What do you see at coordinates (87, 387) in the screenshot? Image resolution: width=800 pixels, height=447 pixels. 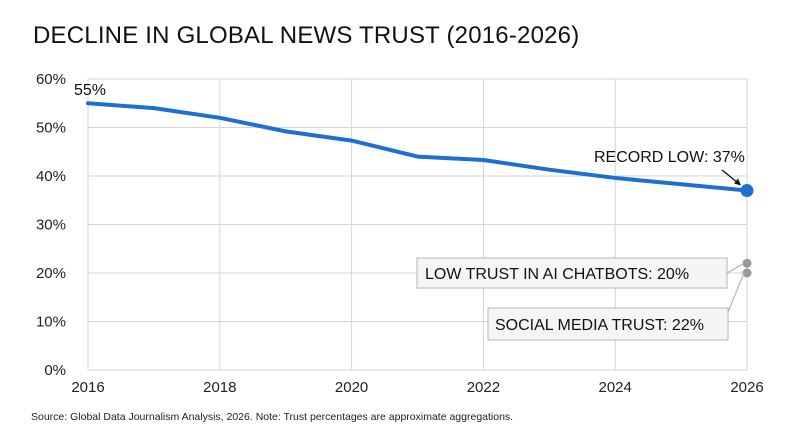 I see `x-tick-label: 2016` at bounding box center [87, 387].